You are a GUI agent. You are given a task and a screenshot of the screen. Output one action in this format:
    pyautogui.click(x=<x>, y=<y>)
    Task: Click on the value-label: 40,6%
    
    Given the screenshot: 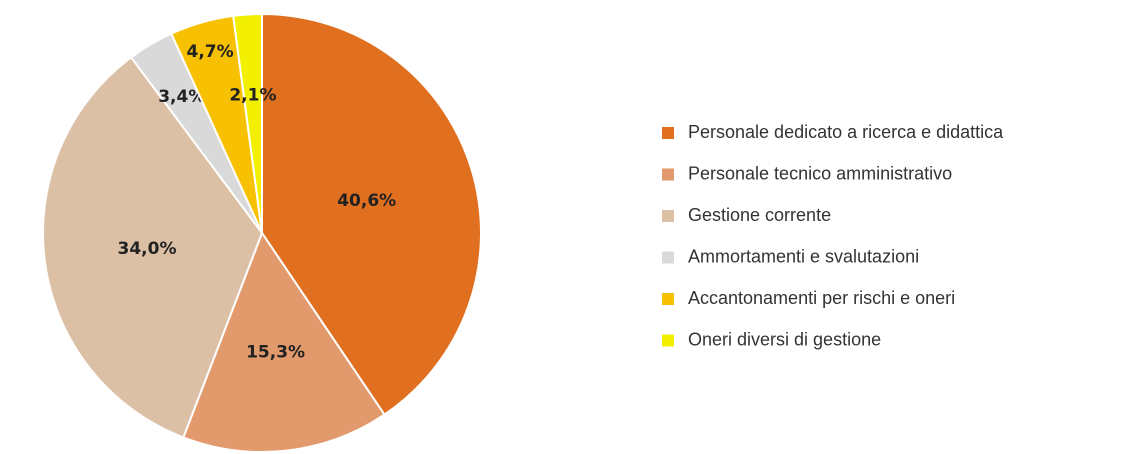 What is the action you would take?
    pyautogui.click(x=366, y=201)
    